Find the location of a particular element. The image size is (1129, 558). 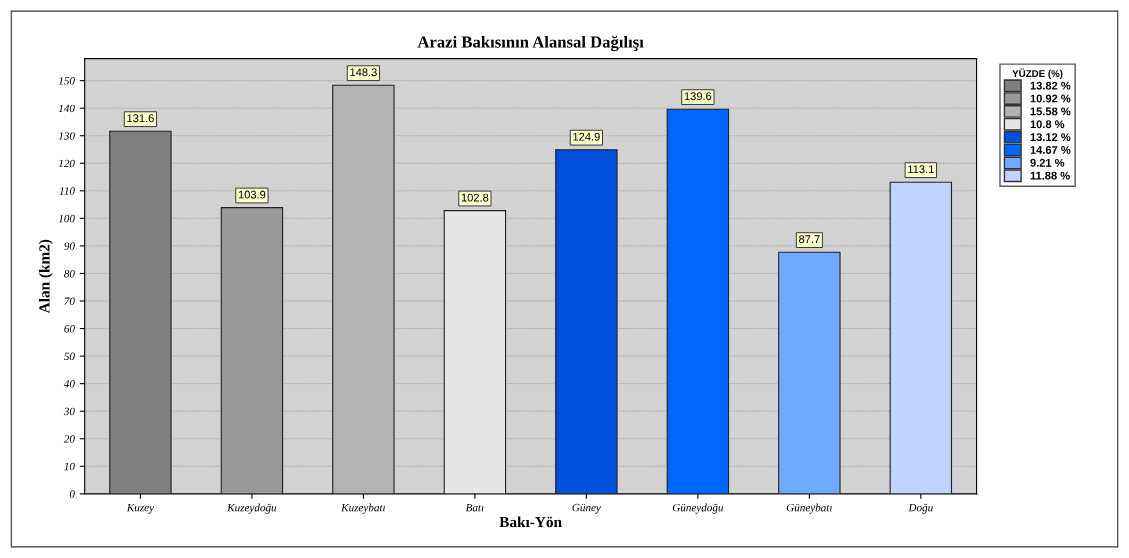

legend-label: 10.92 % is located at coordinates (1050, 98).